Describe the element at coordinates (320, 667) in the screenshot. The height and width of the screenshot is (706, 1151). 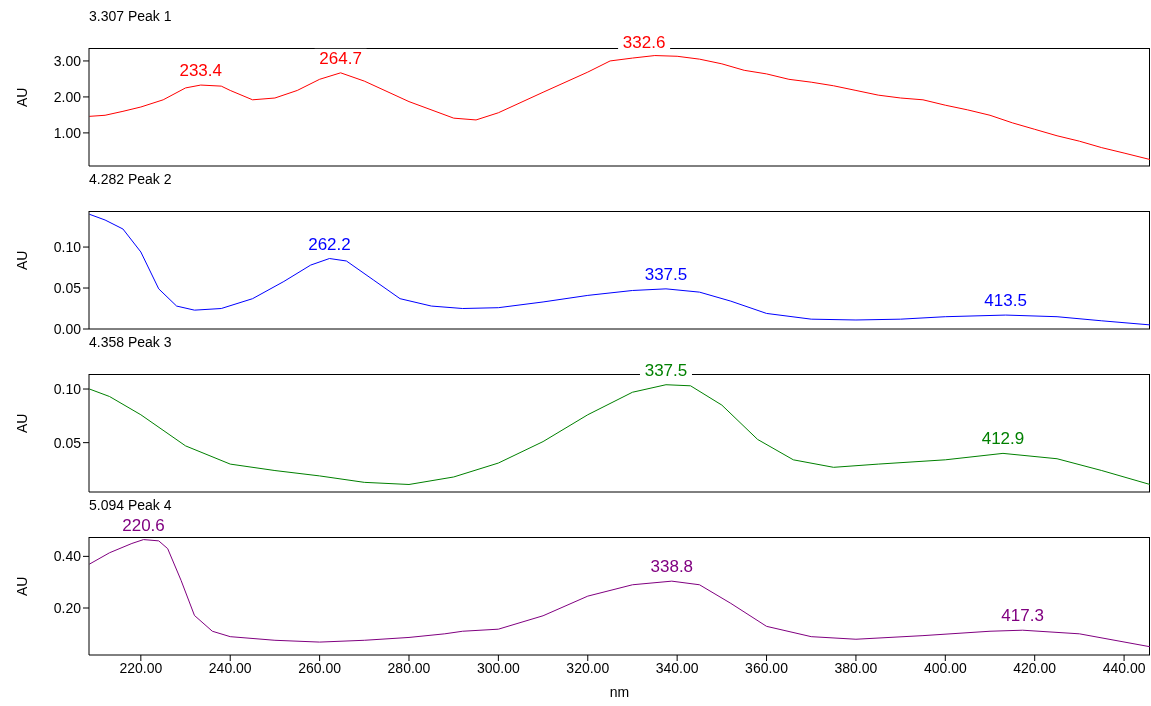
I see `x-tick-label: 260.00` at that location.